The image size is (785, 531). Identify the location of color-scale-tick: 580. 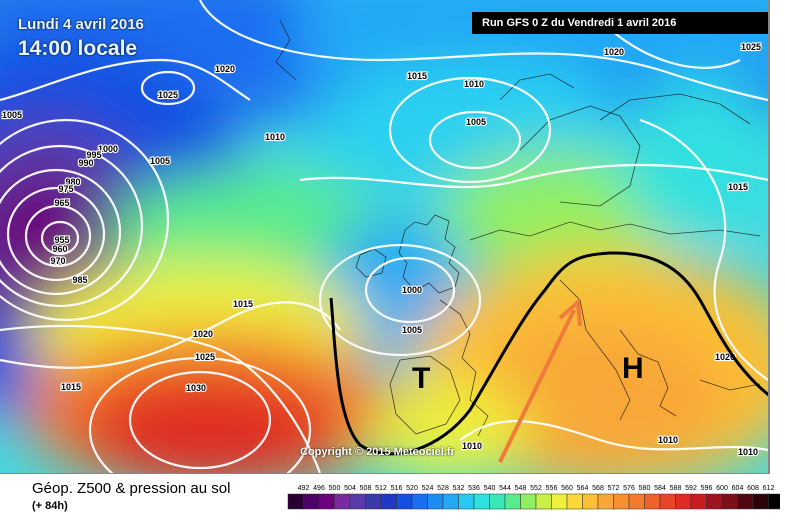
(645, 488).